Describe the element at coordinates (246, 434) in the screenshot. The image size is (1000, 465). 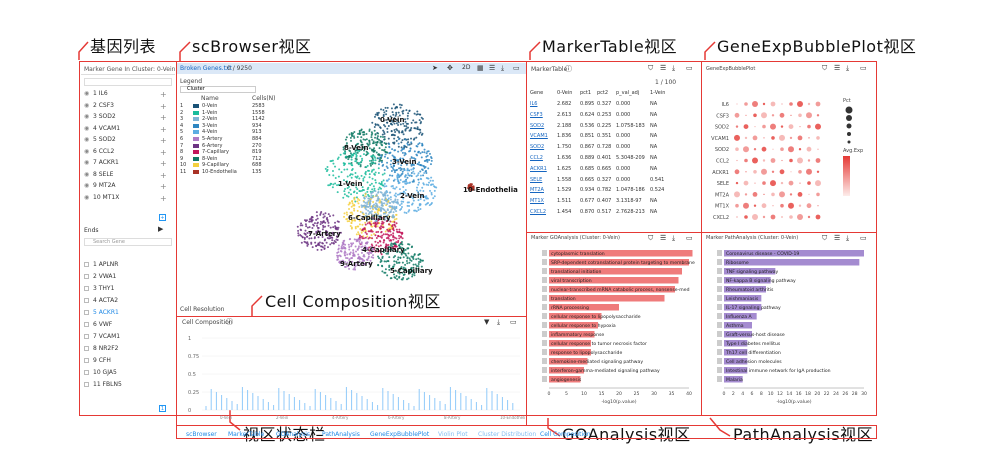
I see `status-tab: MarkerTable` at that location.